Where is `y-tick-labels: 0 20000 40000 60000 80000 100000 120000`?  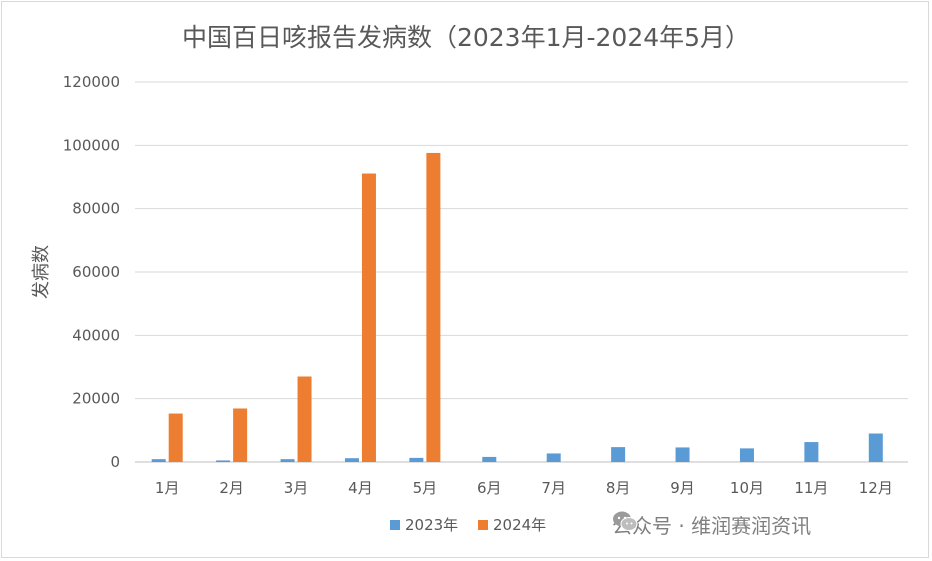
y-tick-labels: 0 20000 40000 60000 80000 100000 120000 is located at coordinates (91, 272).